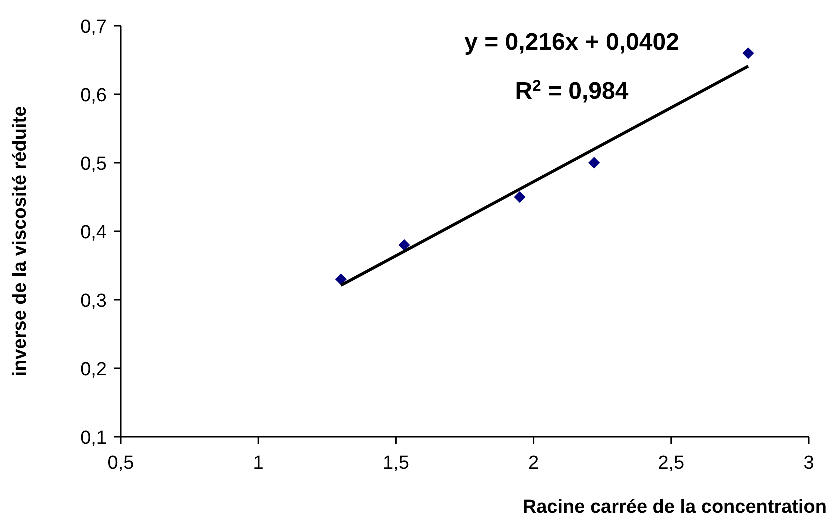 The height and width of the screenshot is (526, 829). Describe the element at coordinates (534, 463) in the screenshot. I see `x-tick-label: 2` at that location.